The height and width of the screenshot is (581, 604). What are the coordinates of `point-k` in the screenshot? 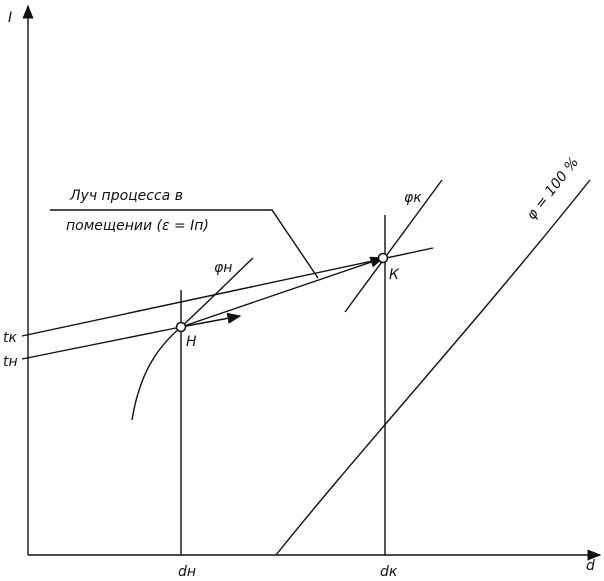 It's located at (383, 258).